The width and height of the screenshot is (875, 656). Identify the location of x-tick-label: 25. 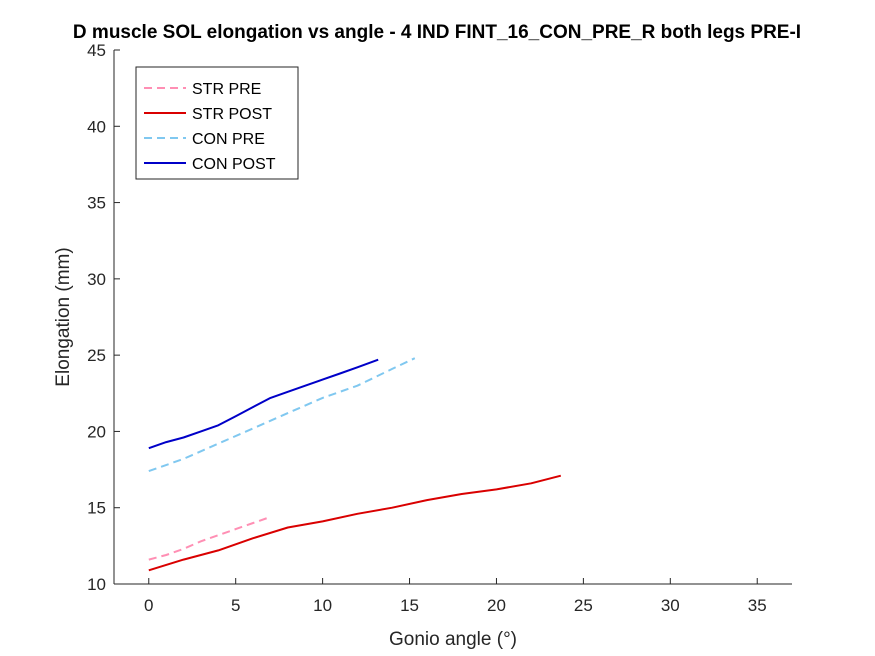
(583, 605).